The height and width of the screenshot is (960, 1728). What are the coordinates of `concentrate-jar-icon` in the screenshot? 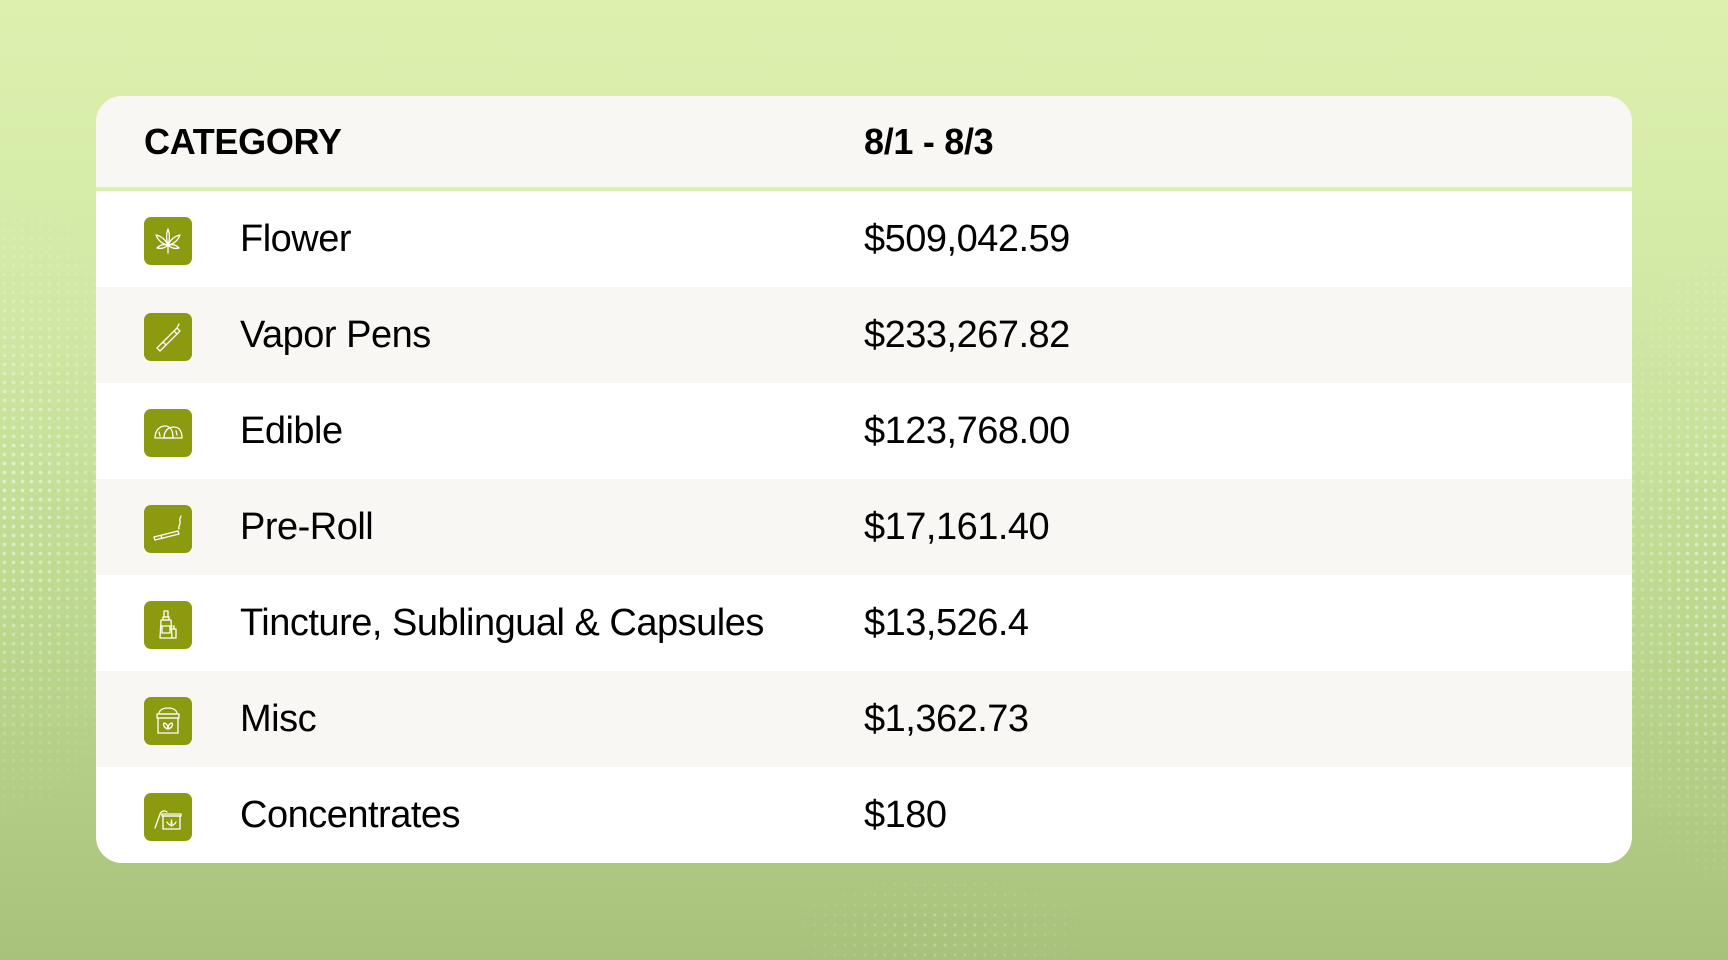 It's located at (168, 817).